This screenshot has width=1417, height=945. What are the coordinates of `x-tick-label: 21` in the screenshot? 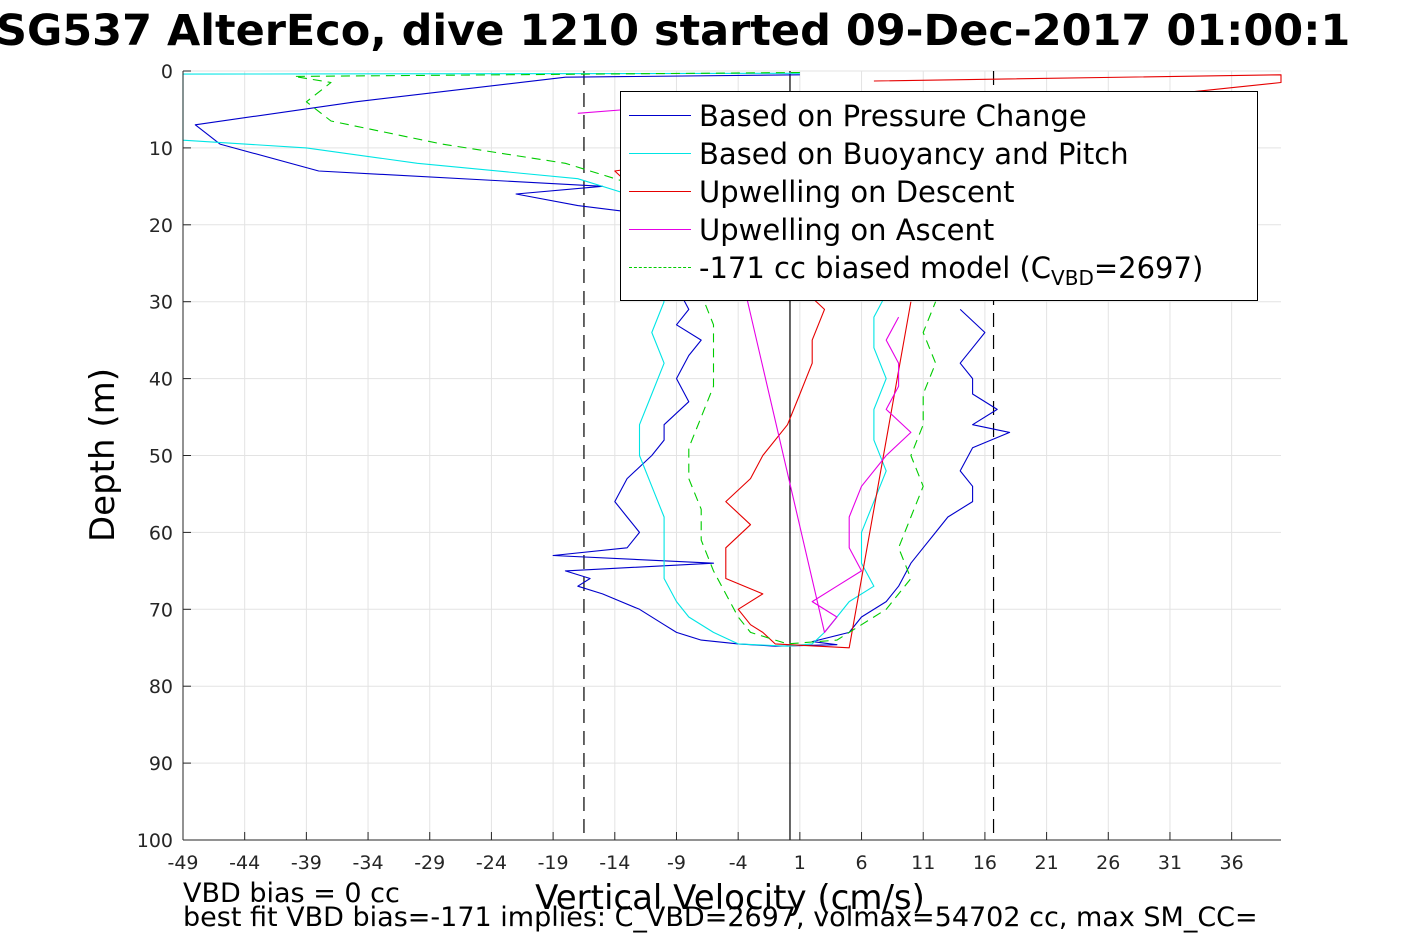 It's located at (1047, 863).